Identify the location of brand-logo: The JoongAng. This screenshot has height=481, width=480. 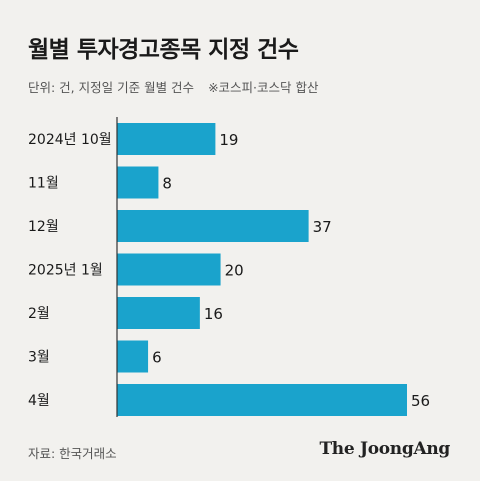
(384, 449).